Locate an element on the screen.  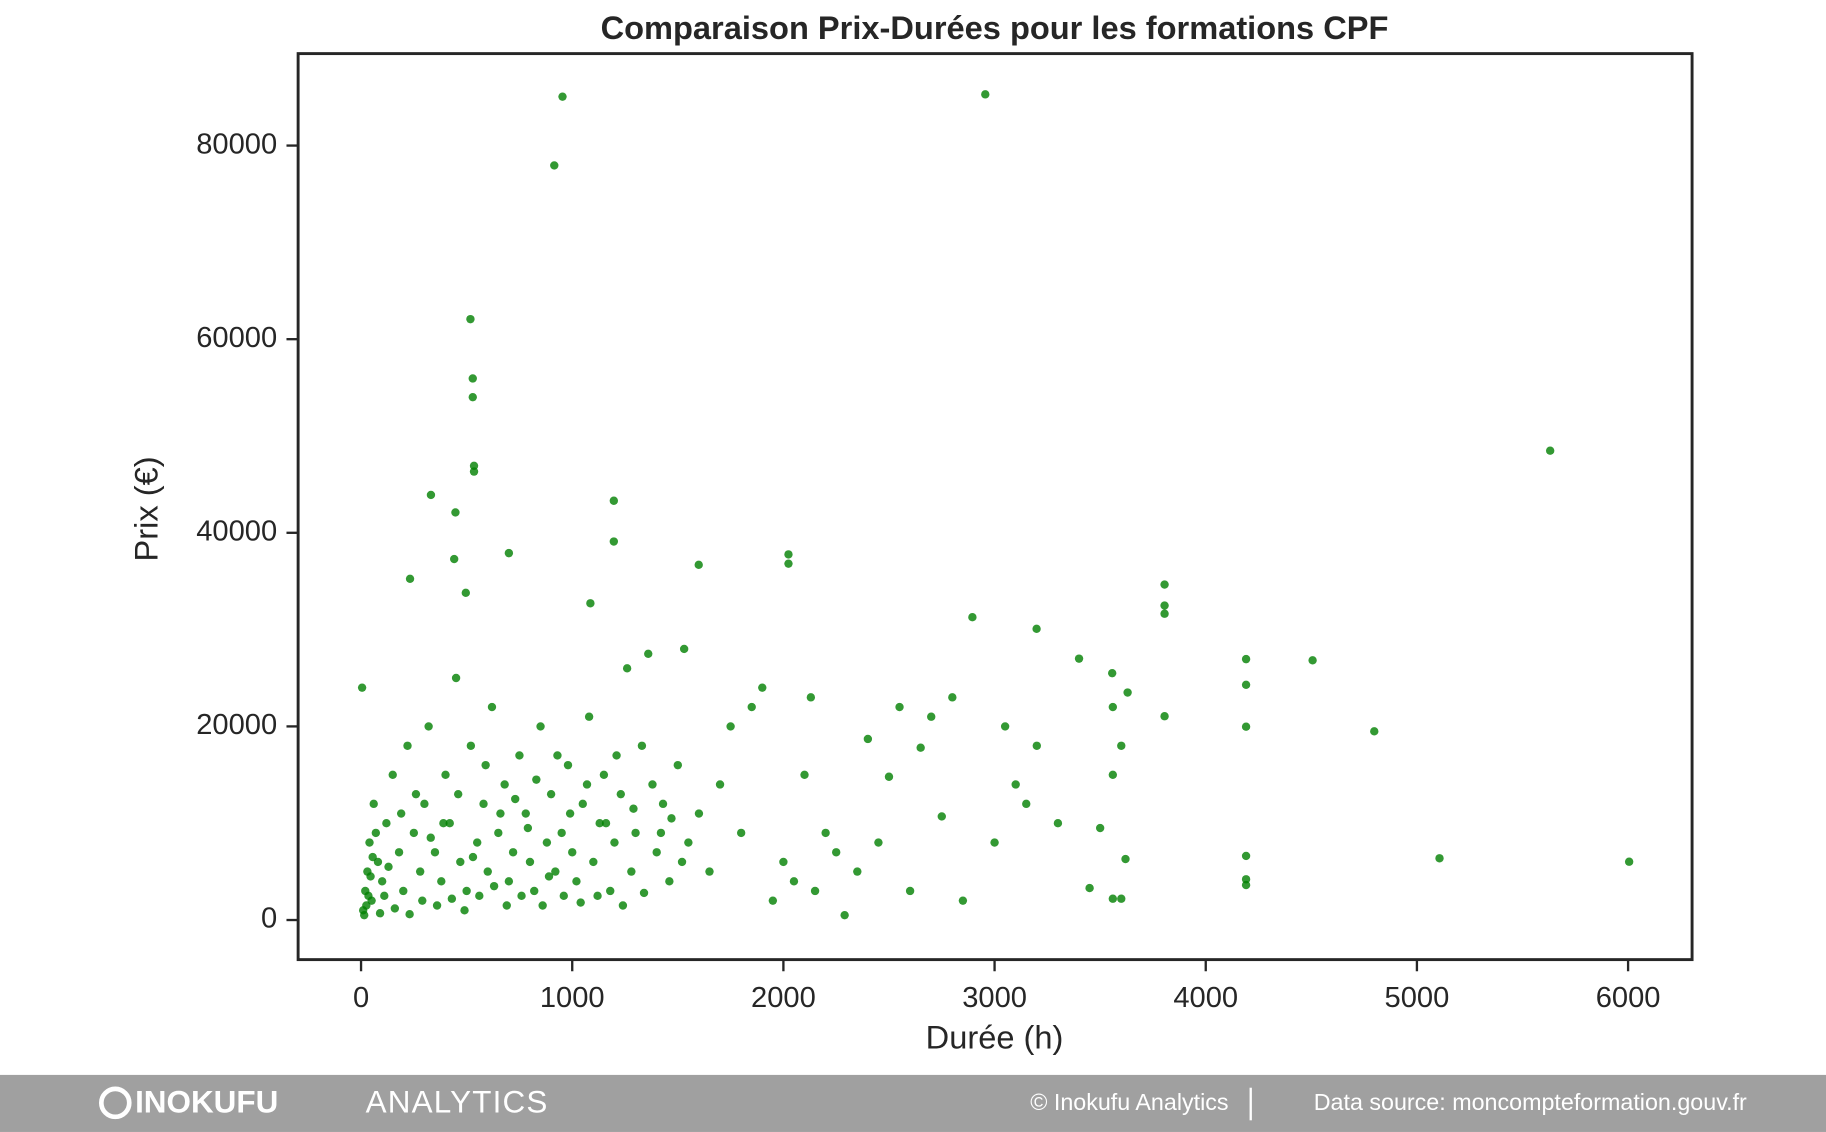
footer-source: Data source: moncompteformation.gouv.fr is located at coordinates (1530, 1102).